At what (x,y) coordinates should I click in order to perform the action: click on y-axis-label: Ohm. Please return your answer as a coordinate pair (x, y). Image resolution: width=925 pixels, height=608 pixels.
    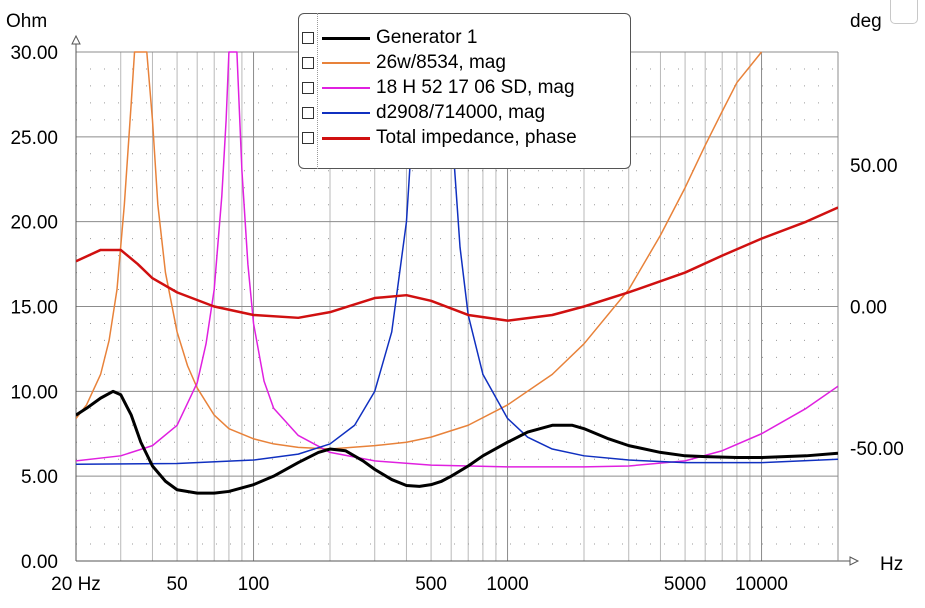
    Looking at the image, I should click on (26, 21).